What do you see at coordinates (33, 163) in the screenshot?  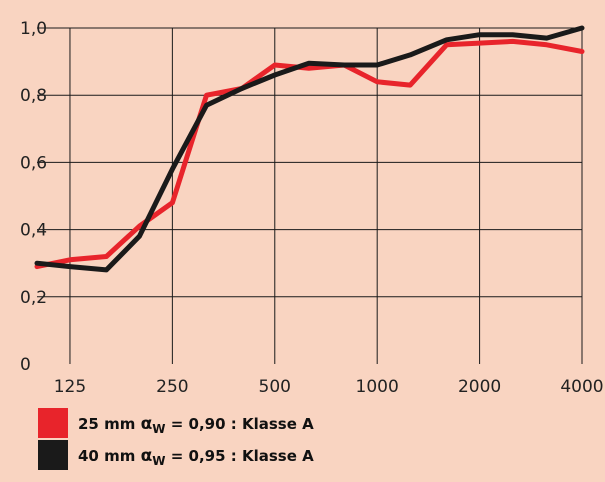 I see `y-tick-label: 0,6` at bounding box center [33, 163].